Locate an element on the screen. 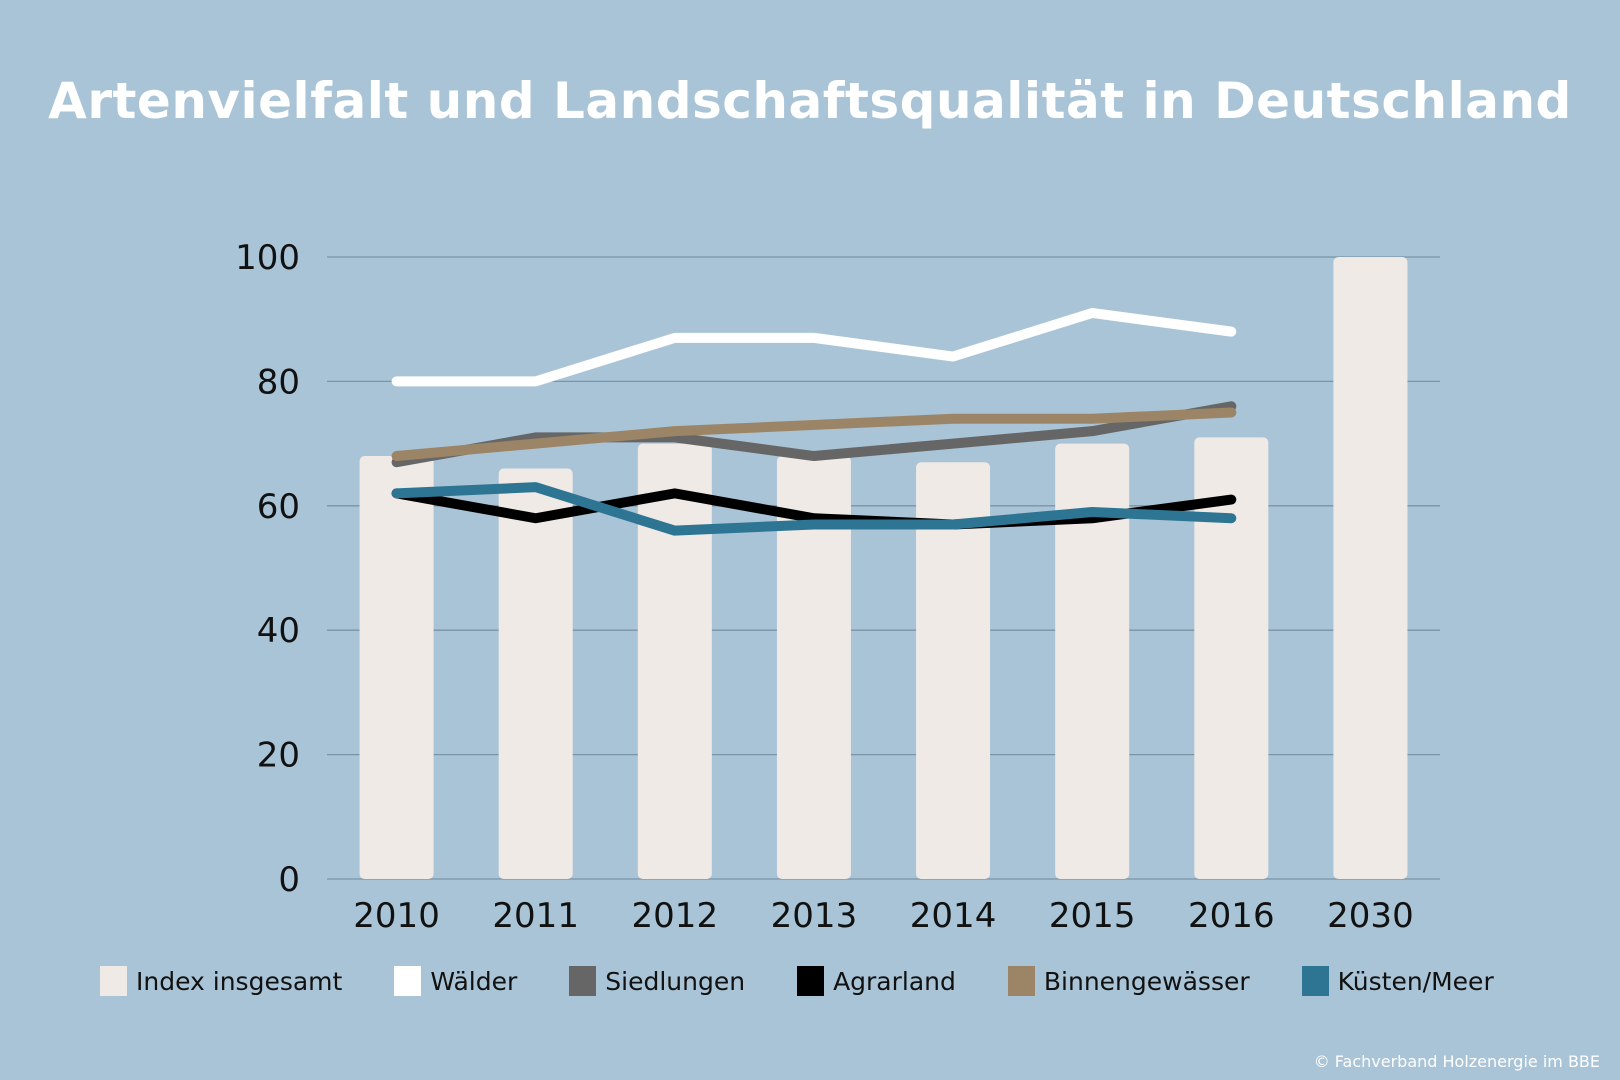  line-binnengew-sser is located at coordinates (814, 434).